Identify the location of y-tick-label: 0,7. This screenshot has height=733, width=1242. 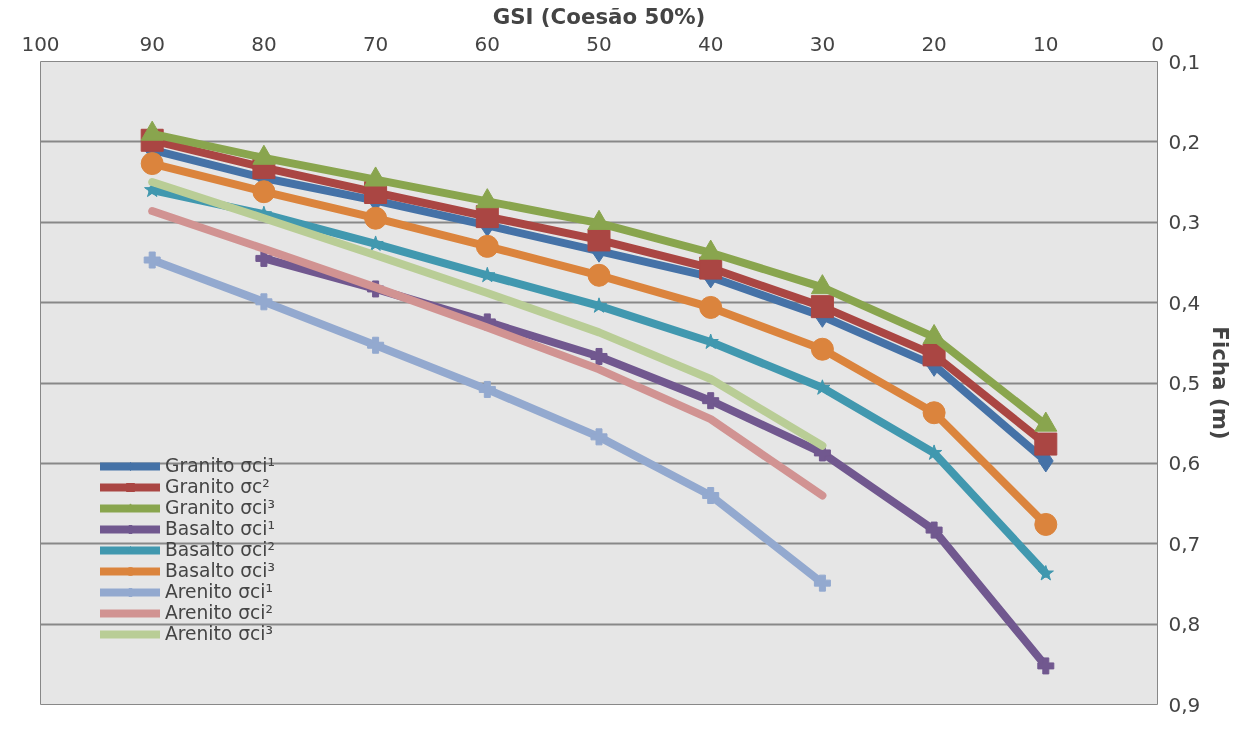
(1184, 543).